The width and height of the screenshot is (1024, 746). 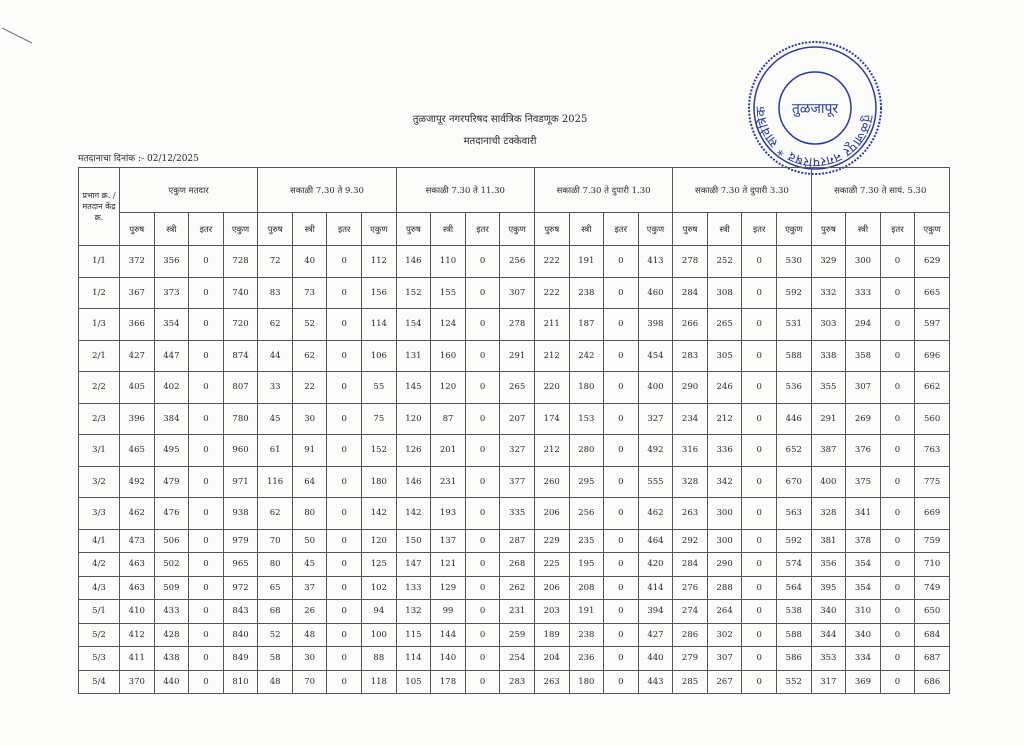 I want to click on cell-value: 180, so click(x=379, y=481).